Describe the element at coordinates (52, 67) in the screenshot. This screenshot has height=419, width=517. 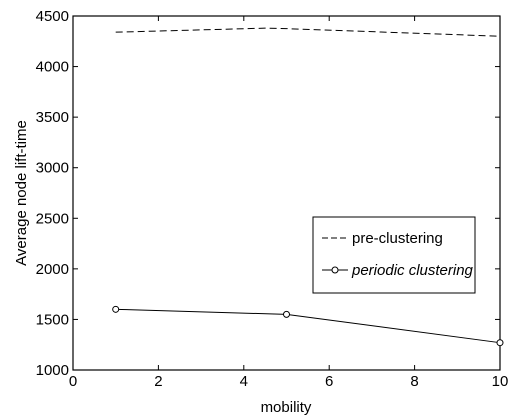
I see `y-tick-label: 4000` at that location.